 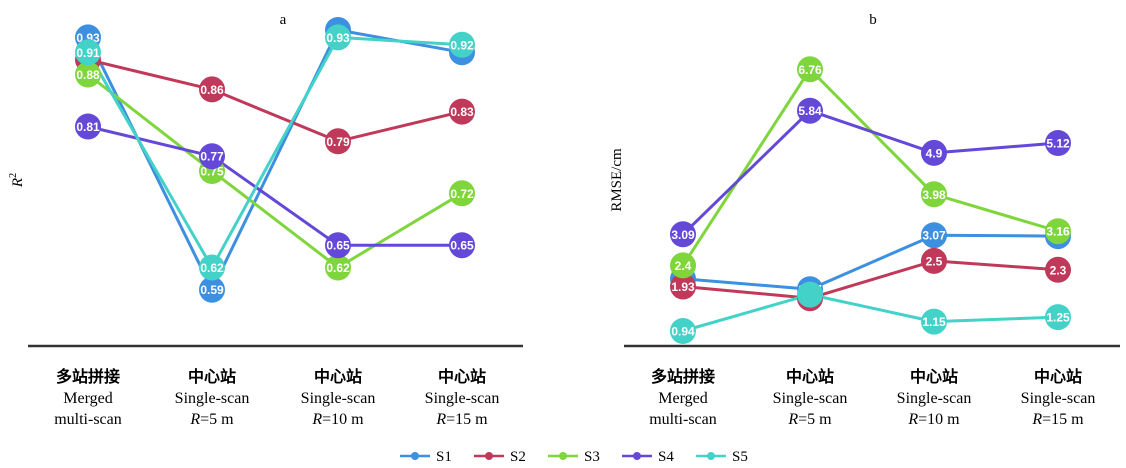 What do you see at coordinates (444, 457) in the screenshot?
I see `legend-label-s1: S1` at bounding box center [444, 457].